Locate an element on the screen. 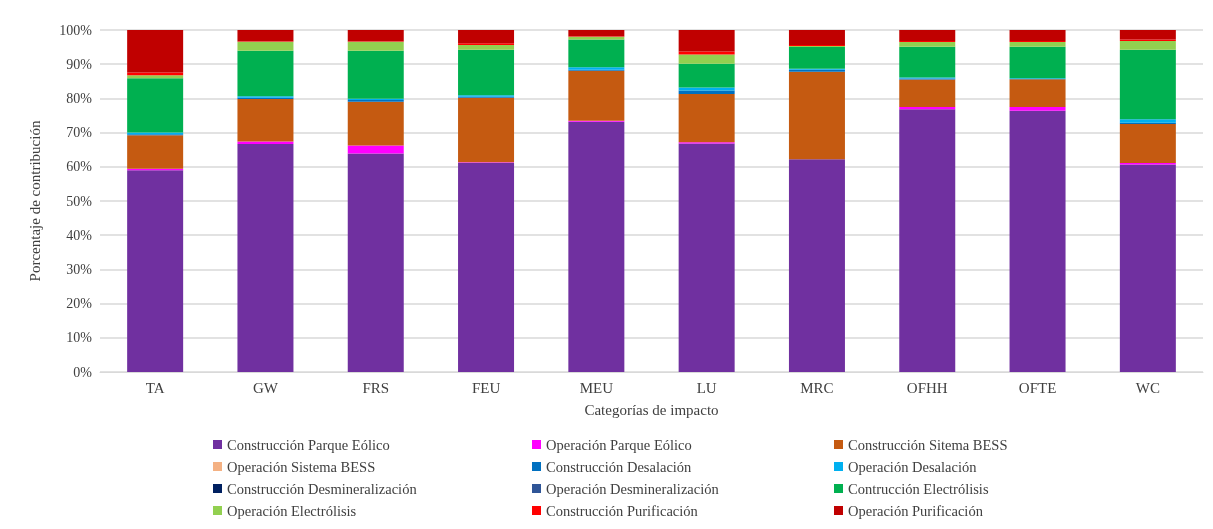 Image resolution: width=1213 pixels, height=529 pixels. y-tick-label: 30% is located at coordinates (79, 269).